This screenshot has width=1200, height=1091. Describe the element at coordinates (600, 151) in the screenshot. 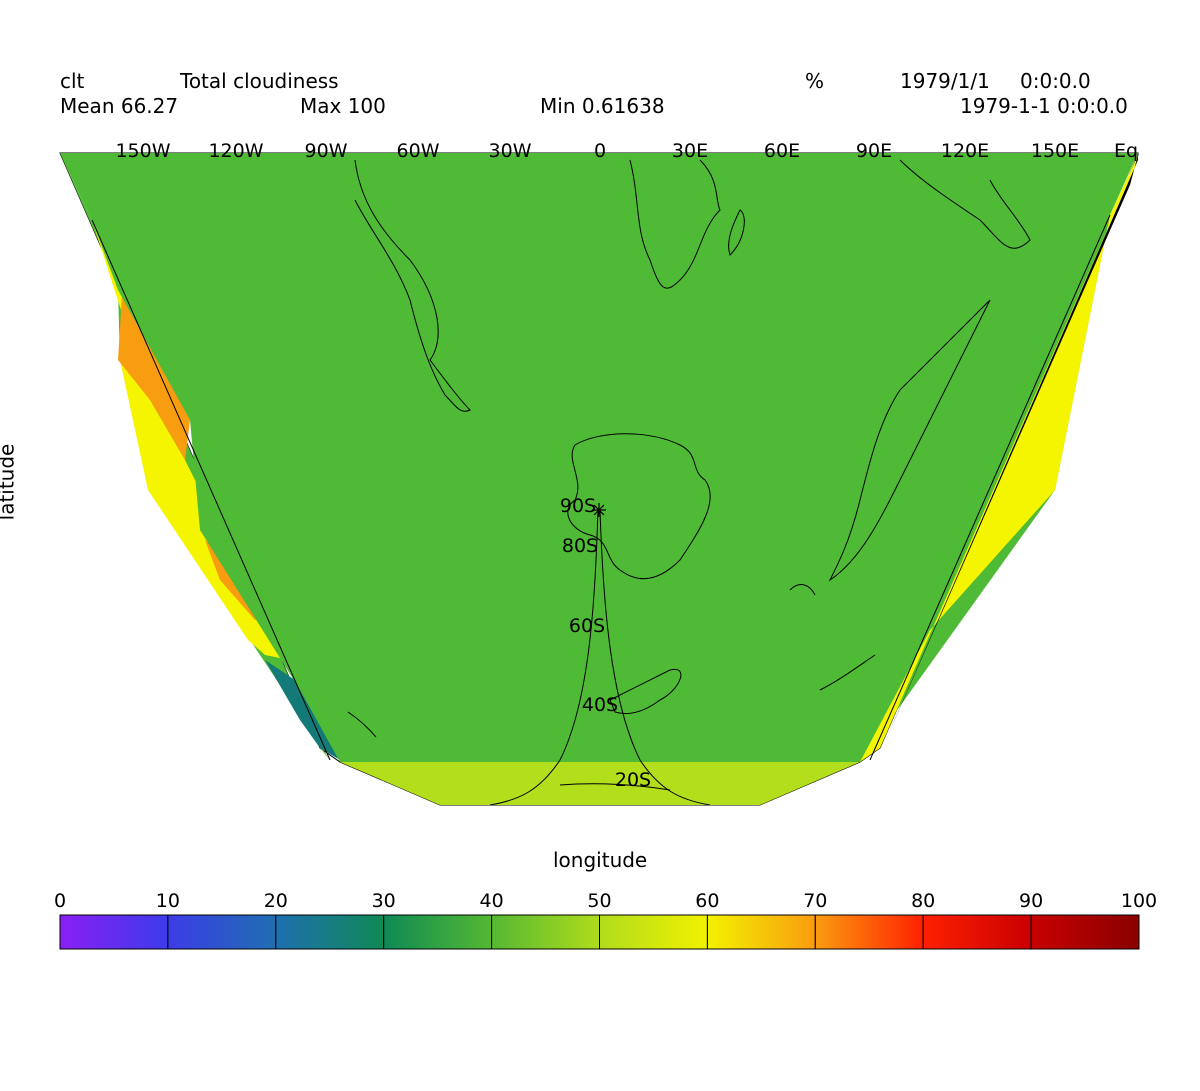

I see `lon-label-0: 0` at that location.